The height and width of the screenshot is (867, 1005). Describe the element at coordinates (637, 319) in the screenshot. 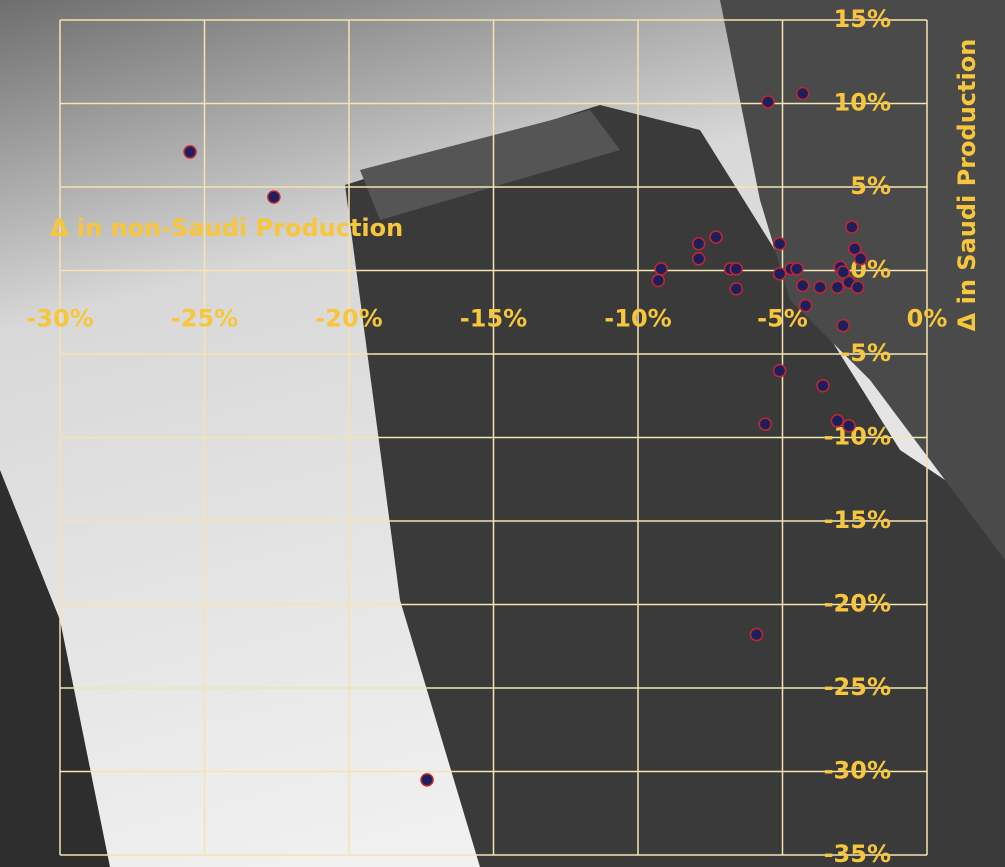

I see `x-tick-label: -10%` at that location.